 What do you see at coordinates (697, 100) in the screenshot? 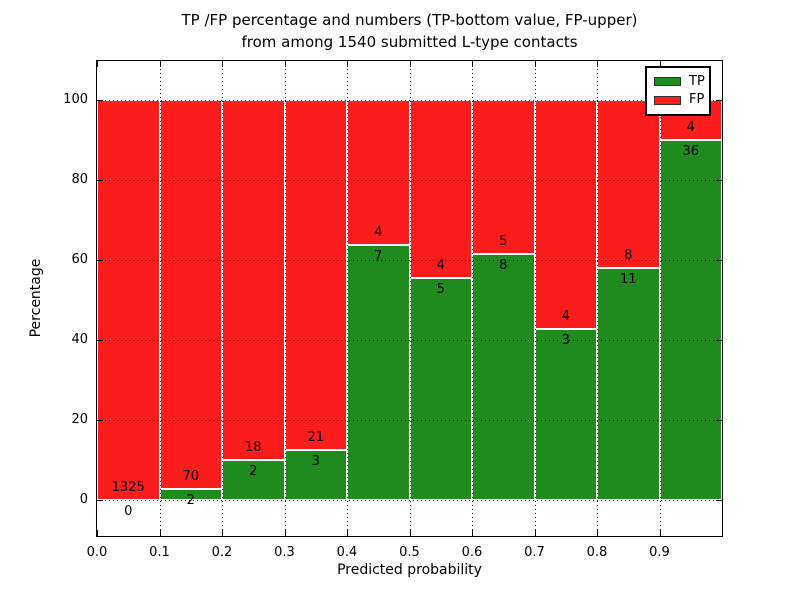
I see `legend-label-fp: FP` at bounding box center [697, 100].